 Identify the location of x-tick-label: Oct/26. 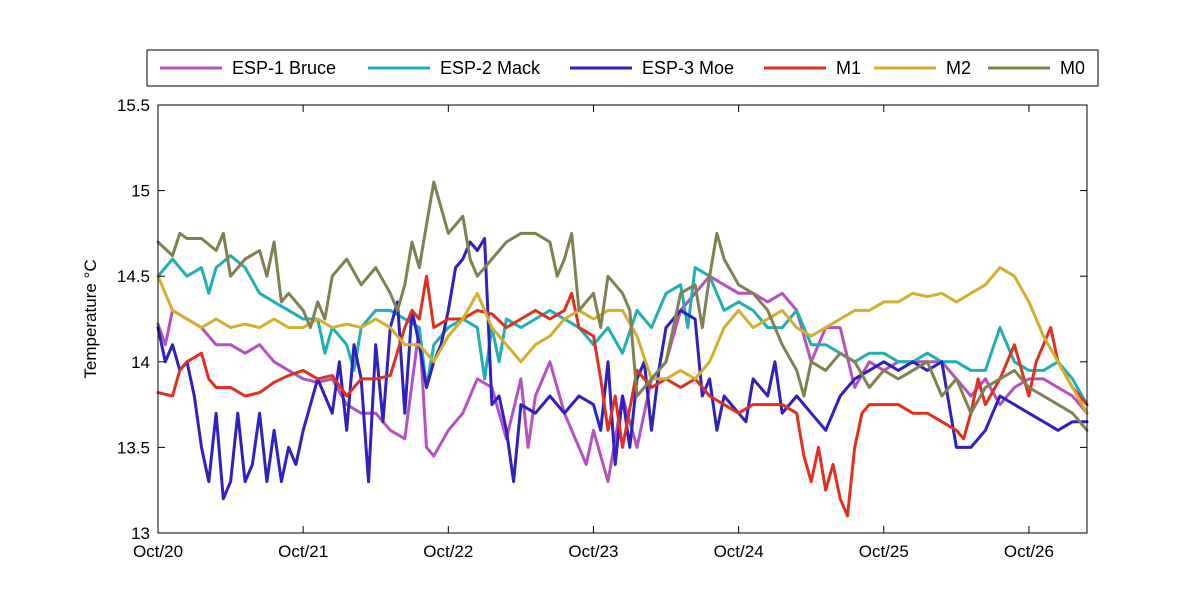
(1029, 551).